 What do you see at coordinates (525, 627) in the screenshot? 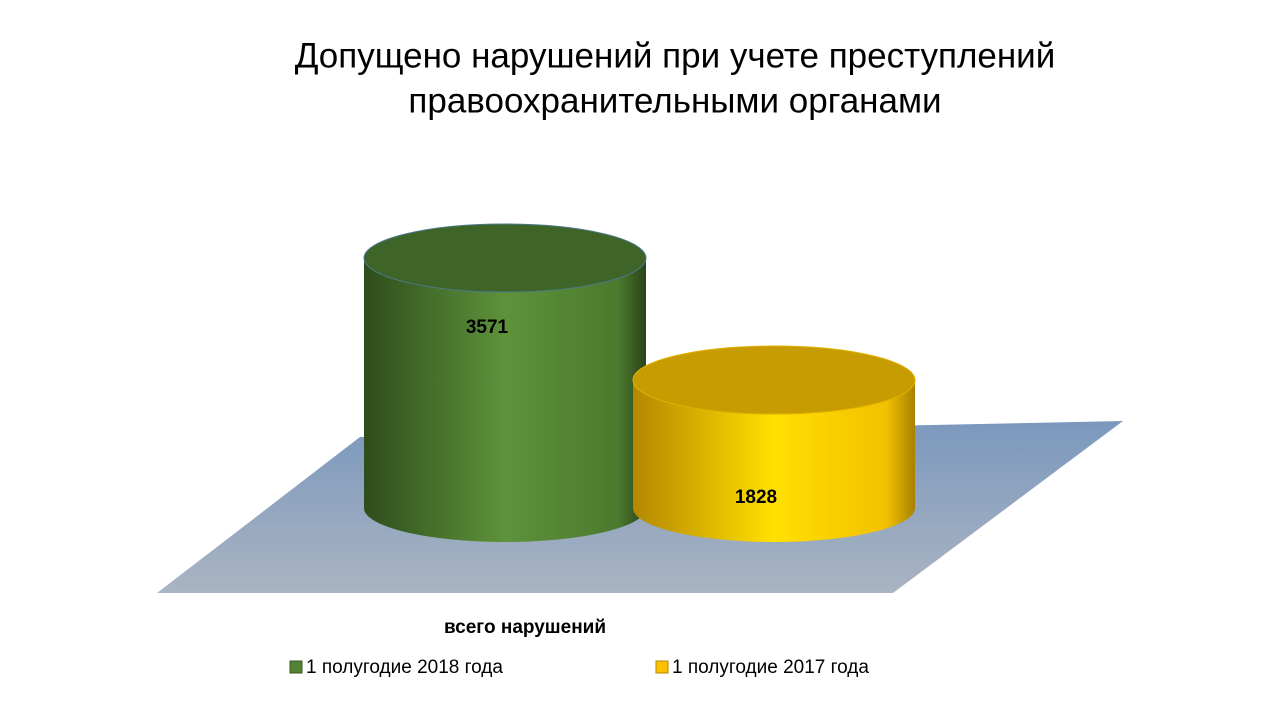
I see `x-tick-label: всего нарушений` at bounding box center [525, 627].